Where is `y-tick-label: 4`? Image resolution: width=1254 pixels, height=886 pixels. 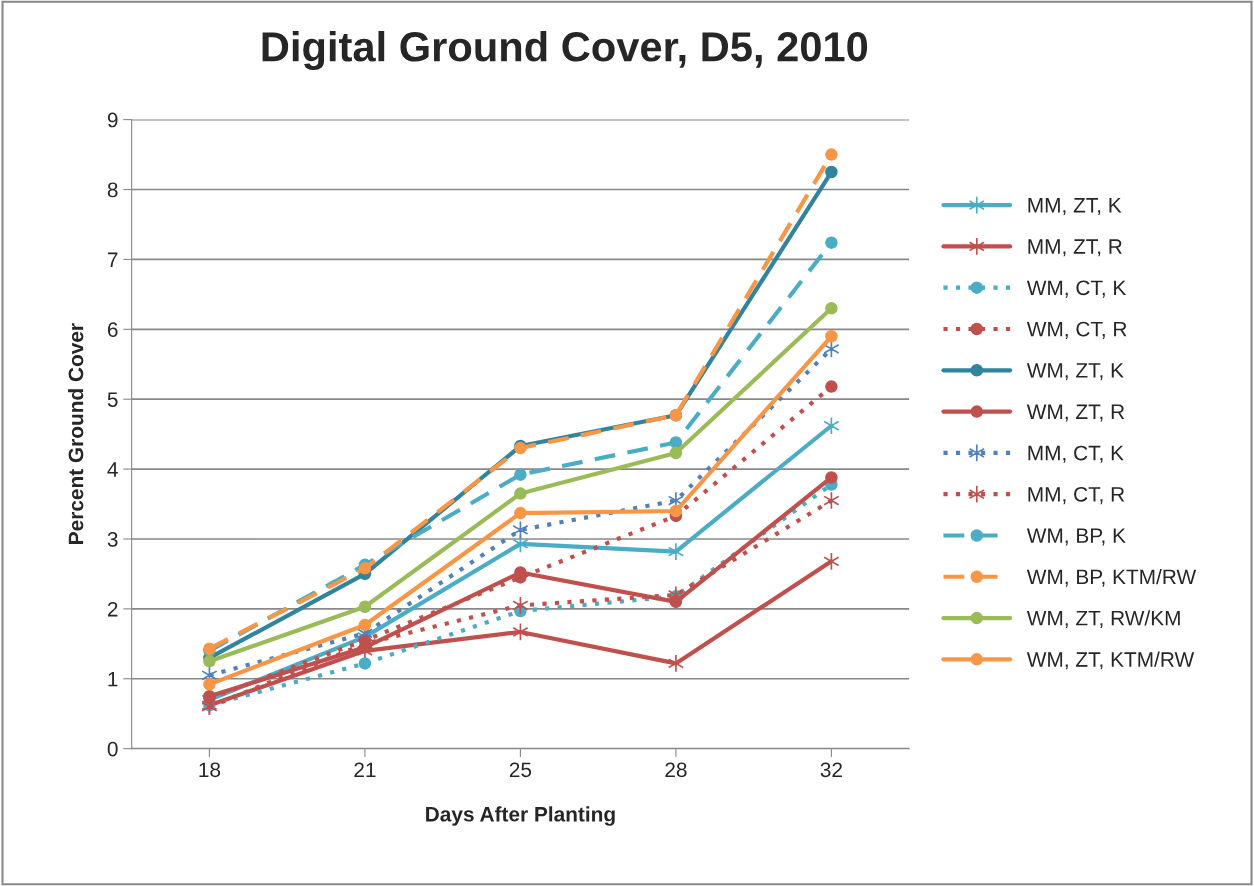
y-tick-label: 4 is located at coordinates (112, 469).